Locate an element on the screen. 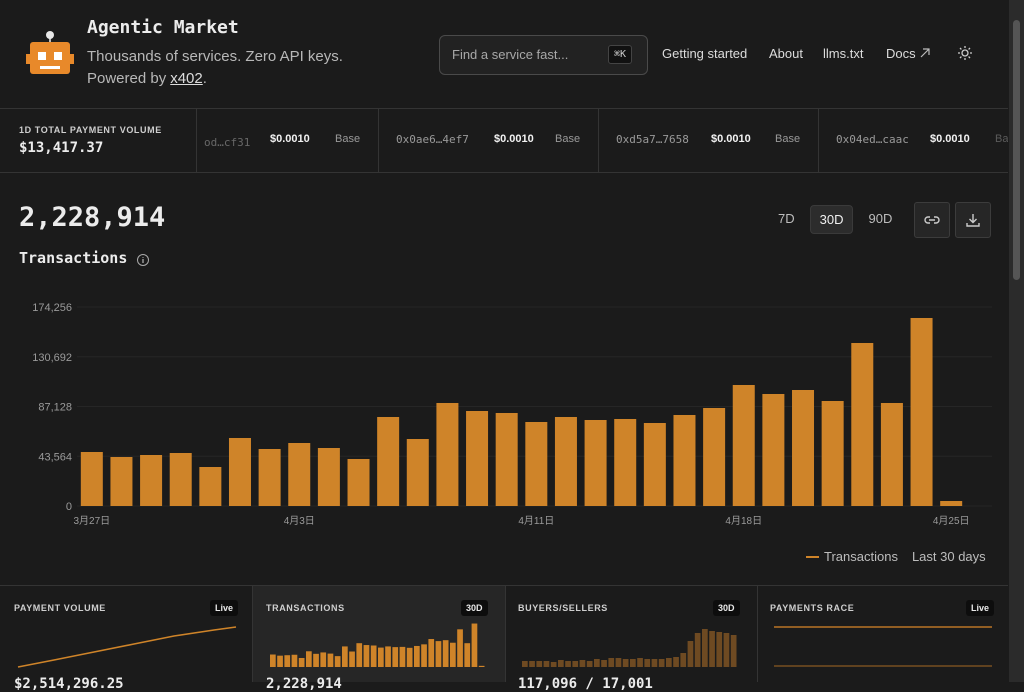 The width and height of the screenshot is (1024, 692). download-button is located at coordinates (973, 220).